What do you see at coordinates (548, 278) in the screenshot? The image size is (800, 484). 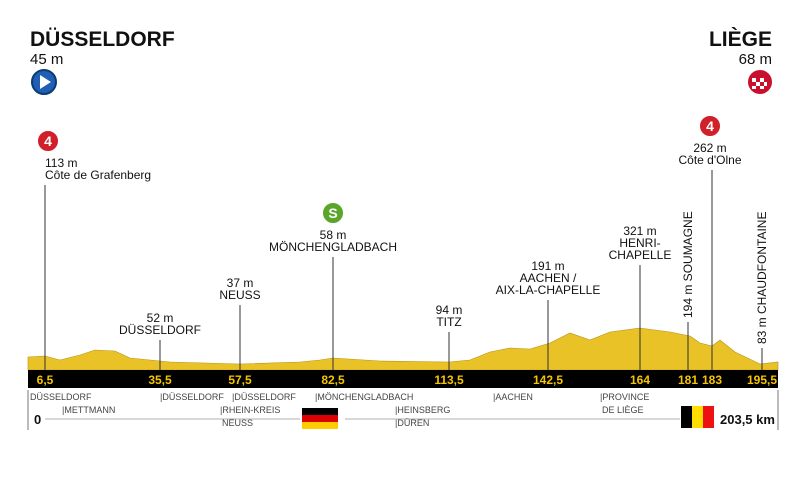 I see `point-label: AACHEN /` at bounding box center [548, 278].